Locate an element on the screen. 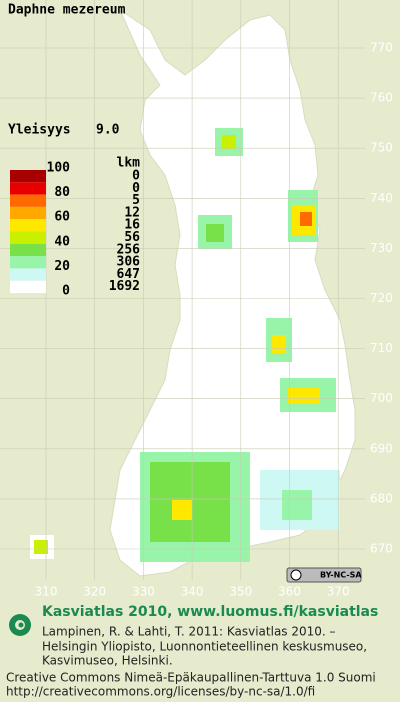  grid-label: 670 is located at coordinates (381, 549).